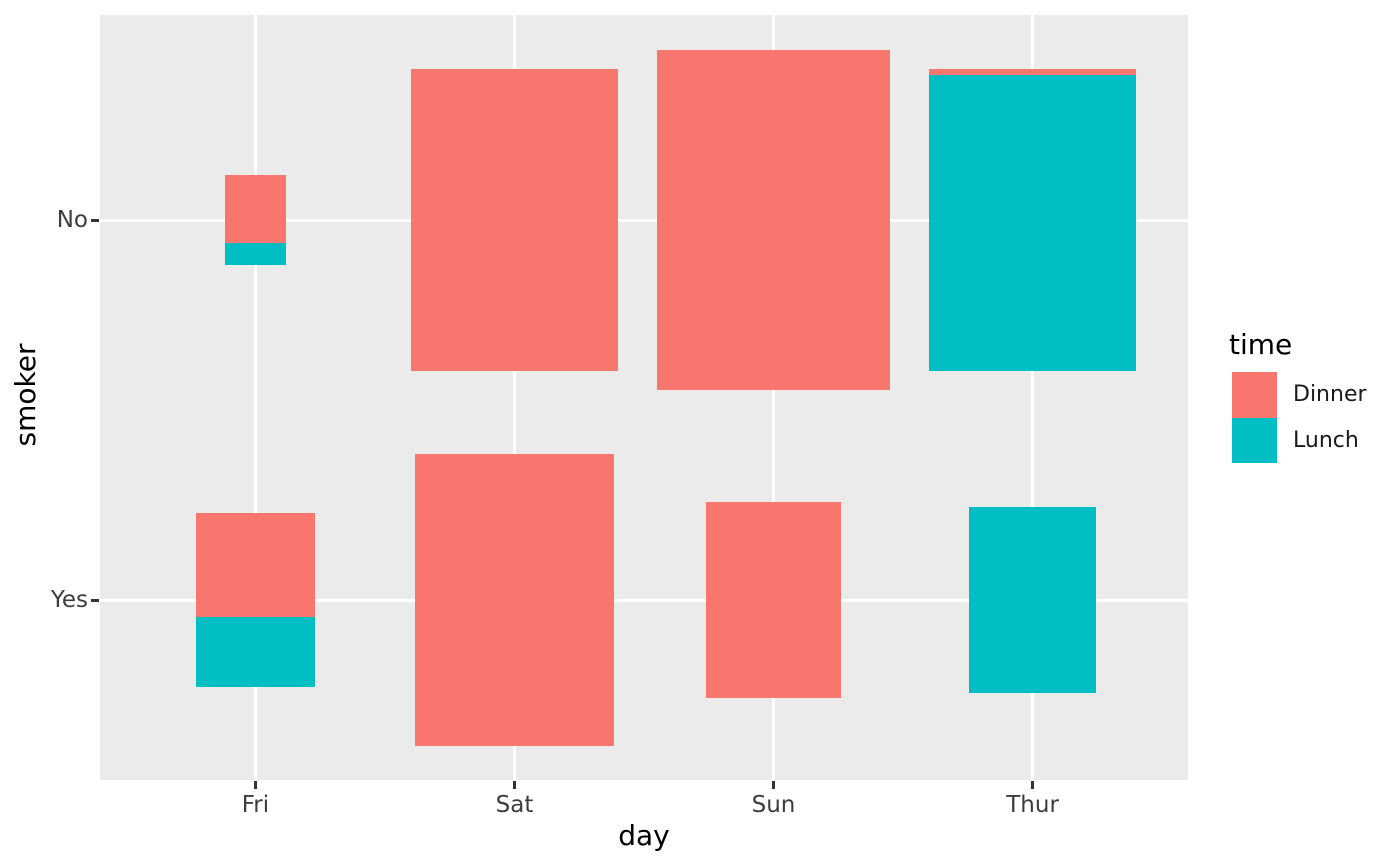  I want to click on mosaic-cell-thur-no, so click(1033, 220).